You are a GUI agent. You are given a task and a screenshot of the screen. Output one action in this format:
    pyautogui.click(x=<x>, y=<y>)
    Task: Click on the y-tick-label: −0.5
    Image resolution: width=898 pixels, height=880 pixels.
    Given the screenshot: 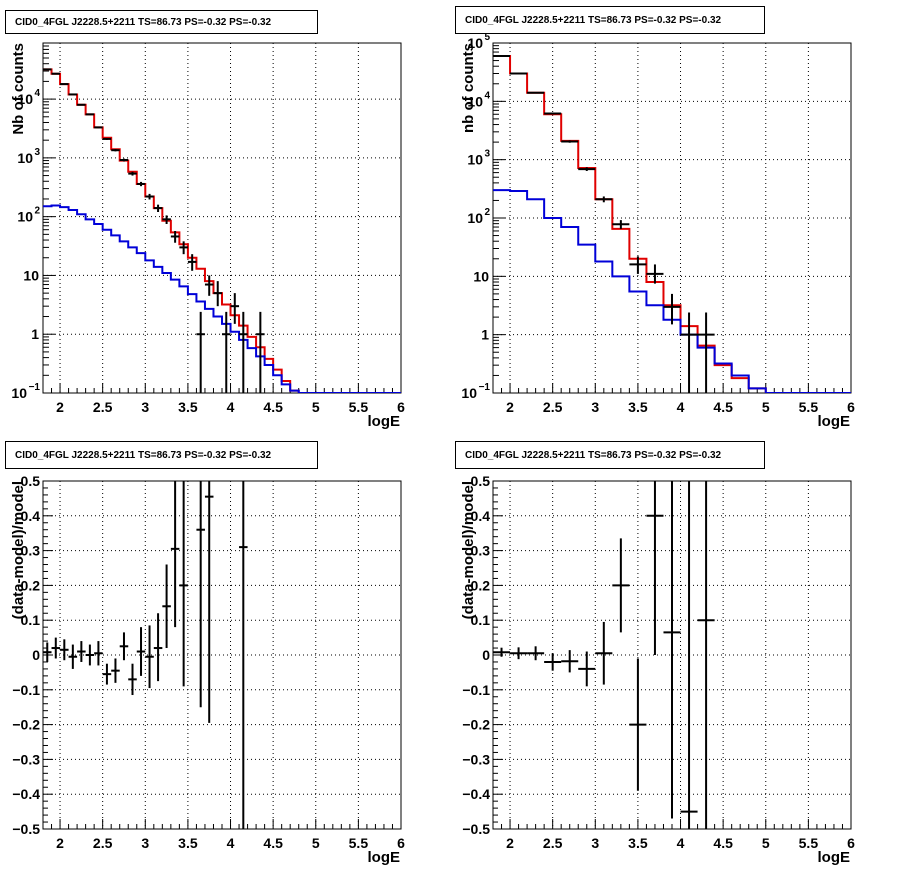 What is the action you would take?
    pyautogui.click(x=26, y=829)
    